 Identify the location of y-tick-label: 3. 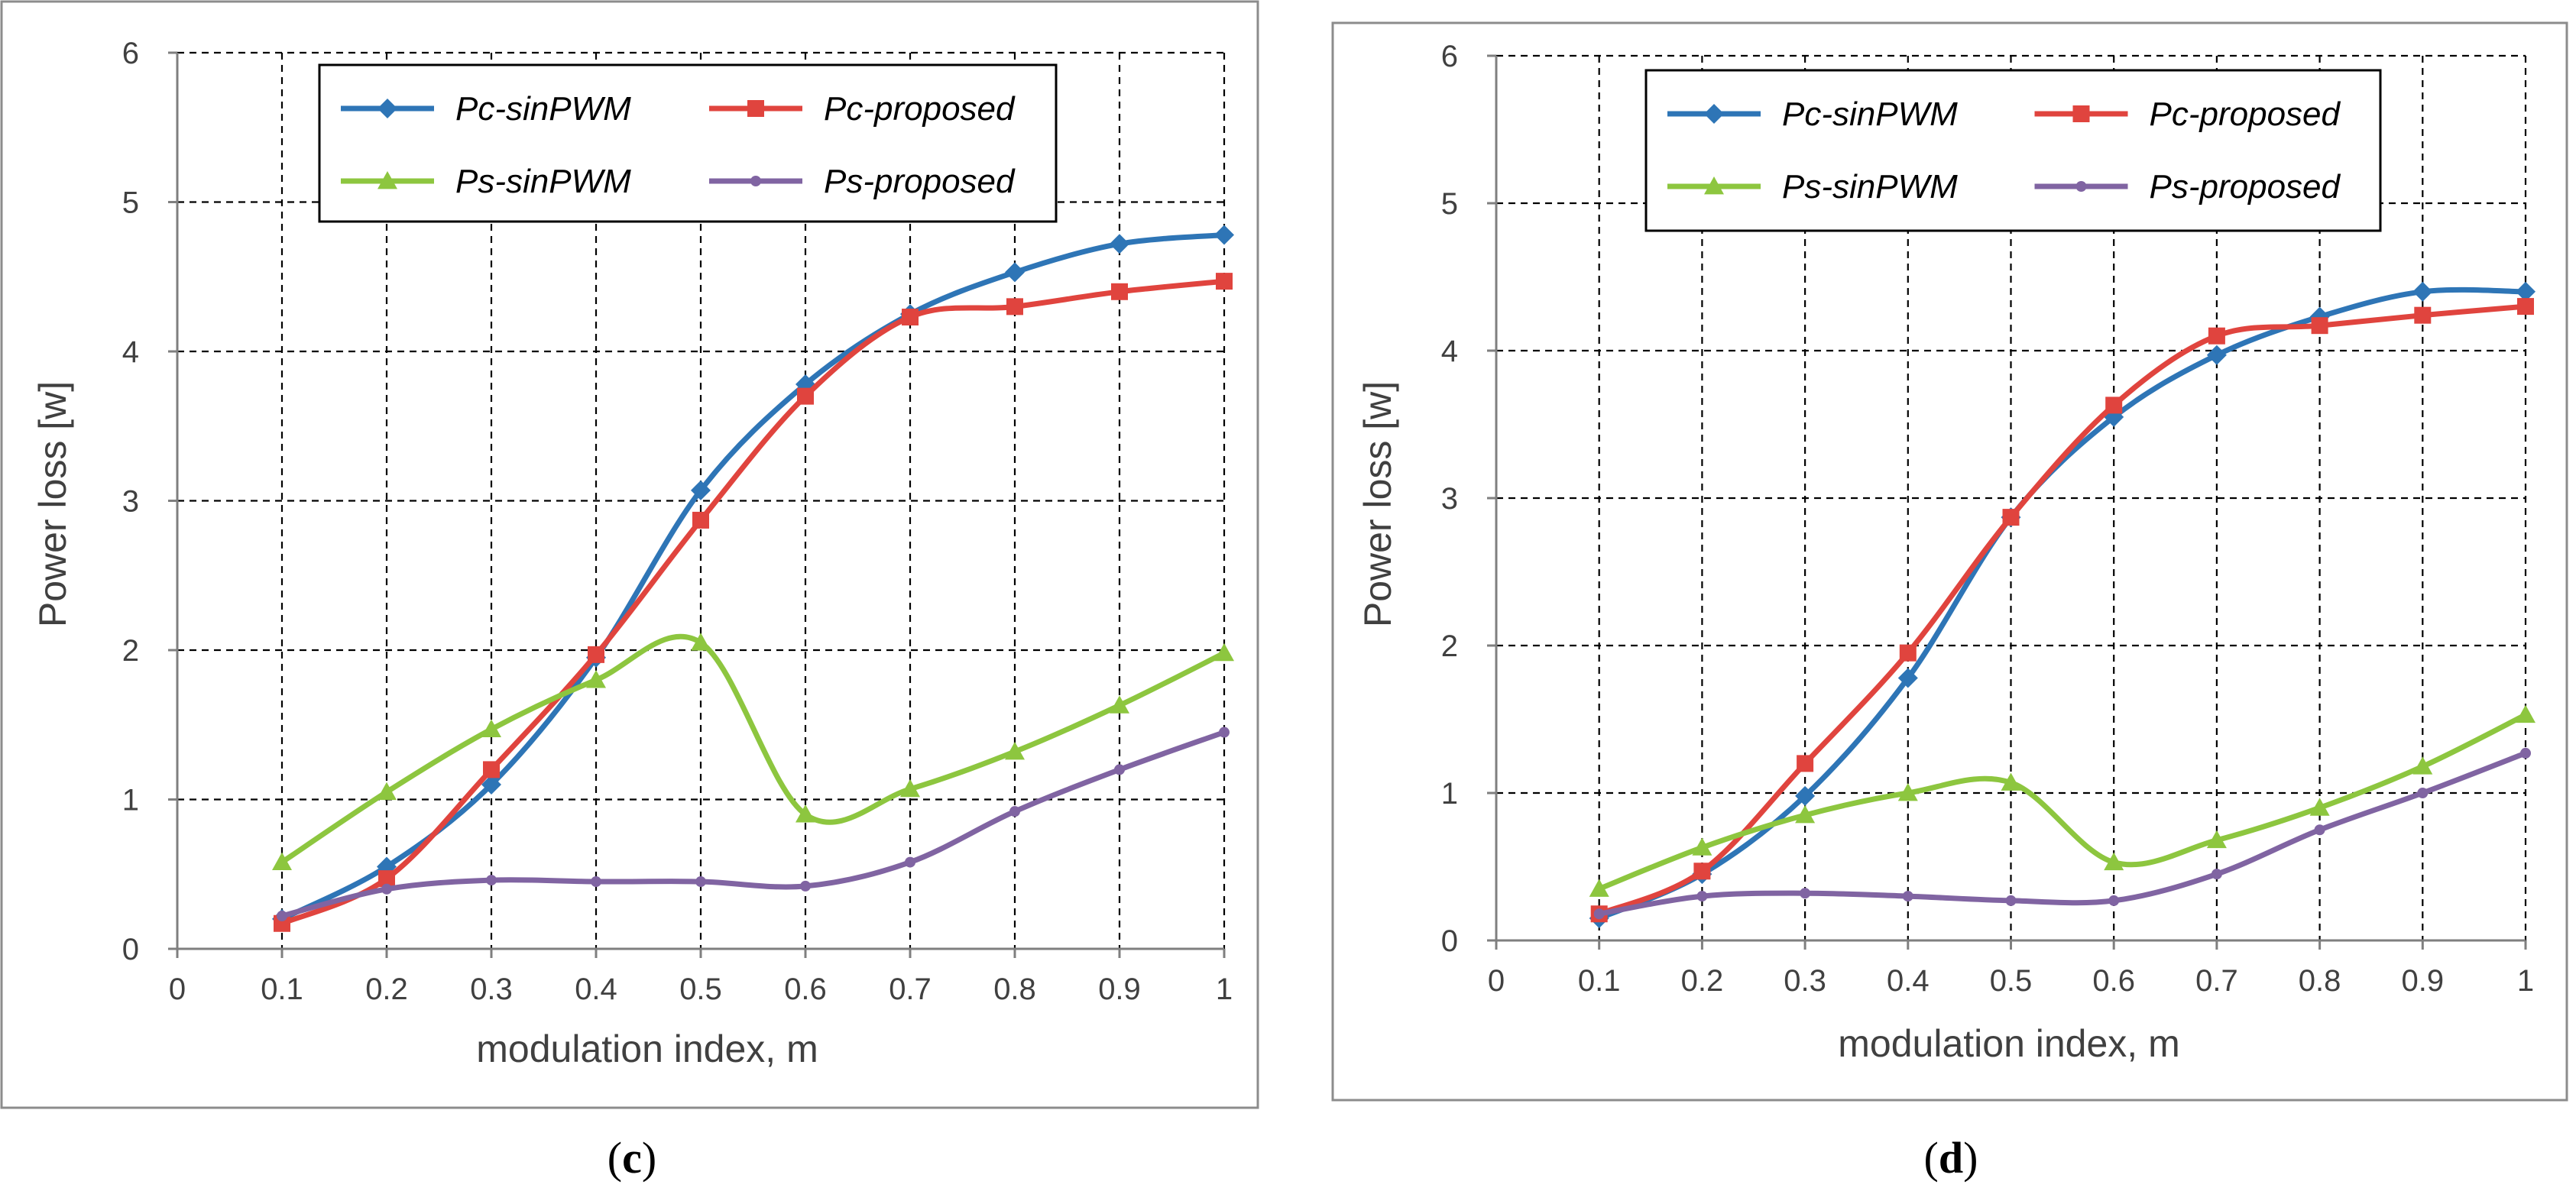
(130, 502).